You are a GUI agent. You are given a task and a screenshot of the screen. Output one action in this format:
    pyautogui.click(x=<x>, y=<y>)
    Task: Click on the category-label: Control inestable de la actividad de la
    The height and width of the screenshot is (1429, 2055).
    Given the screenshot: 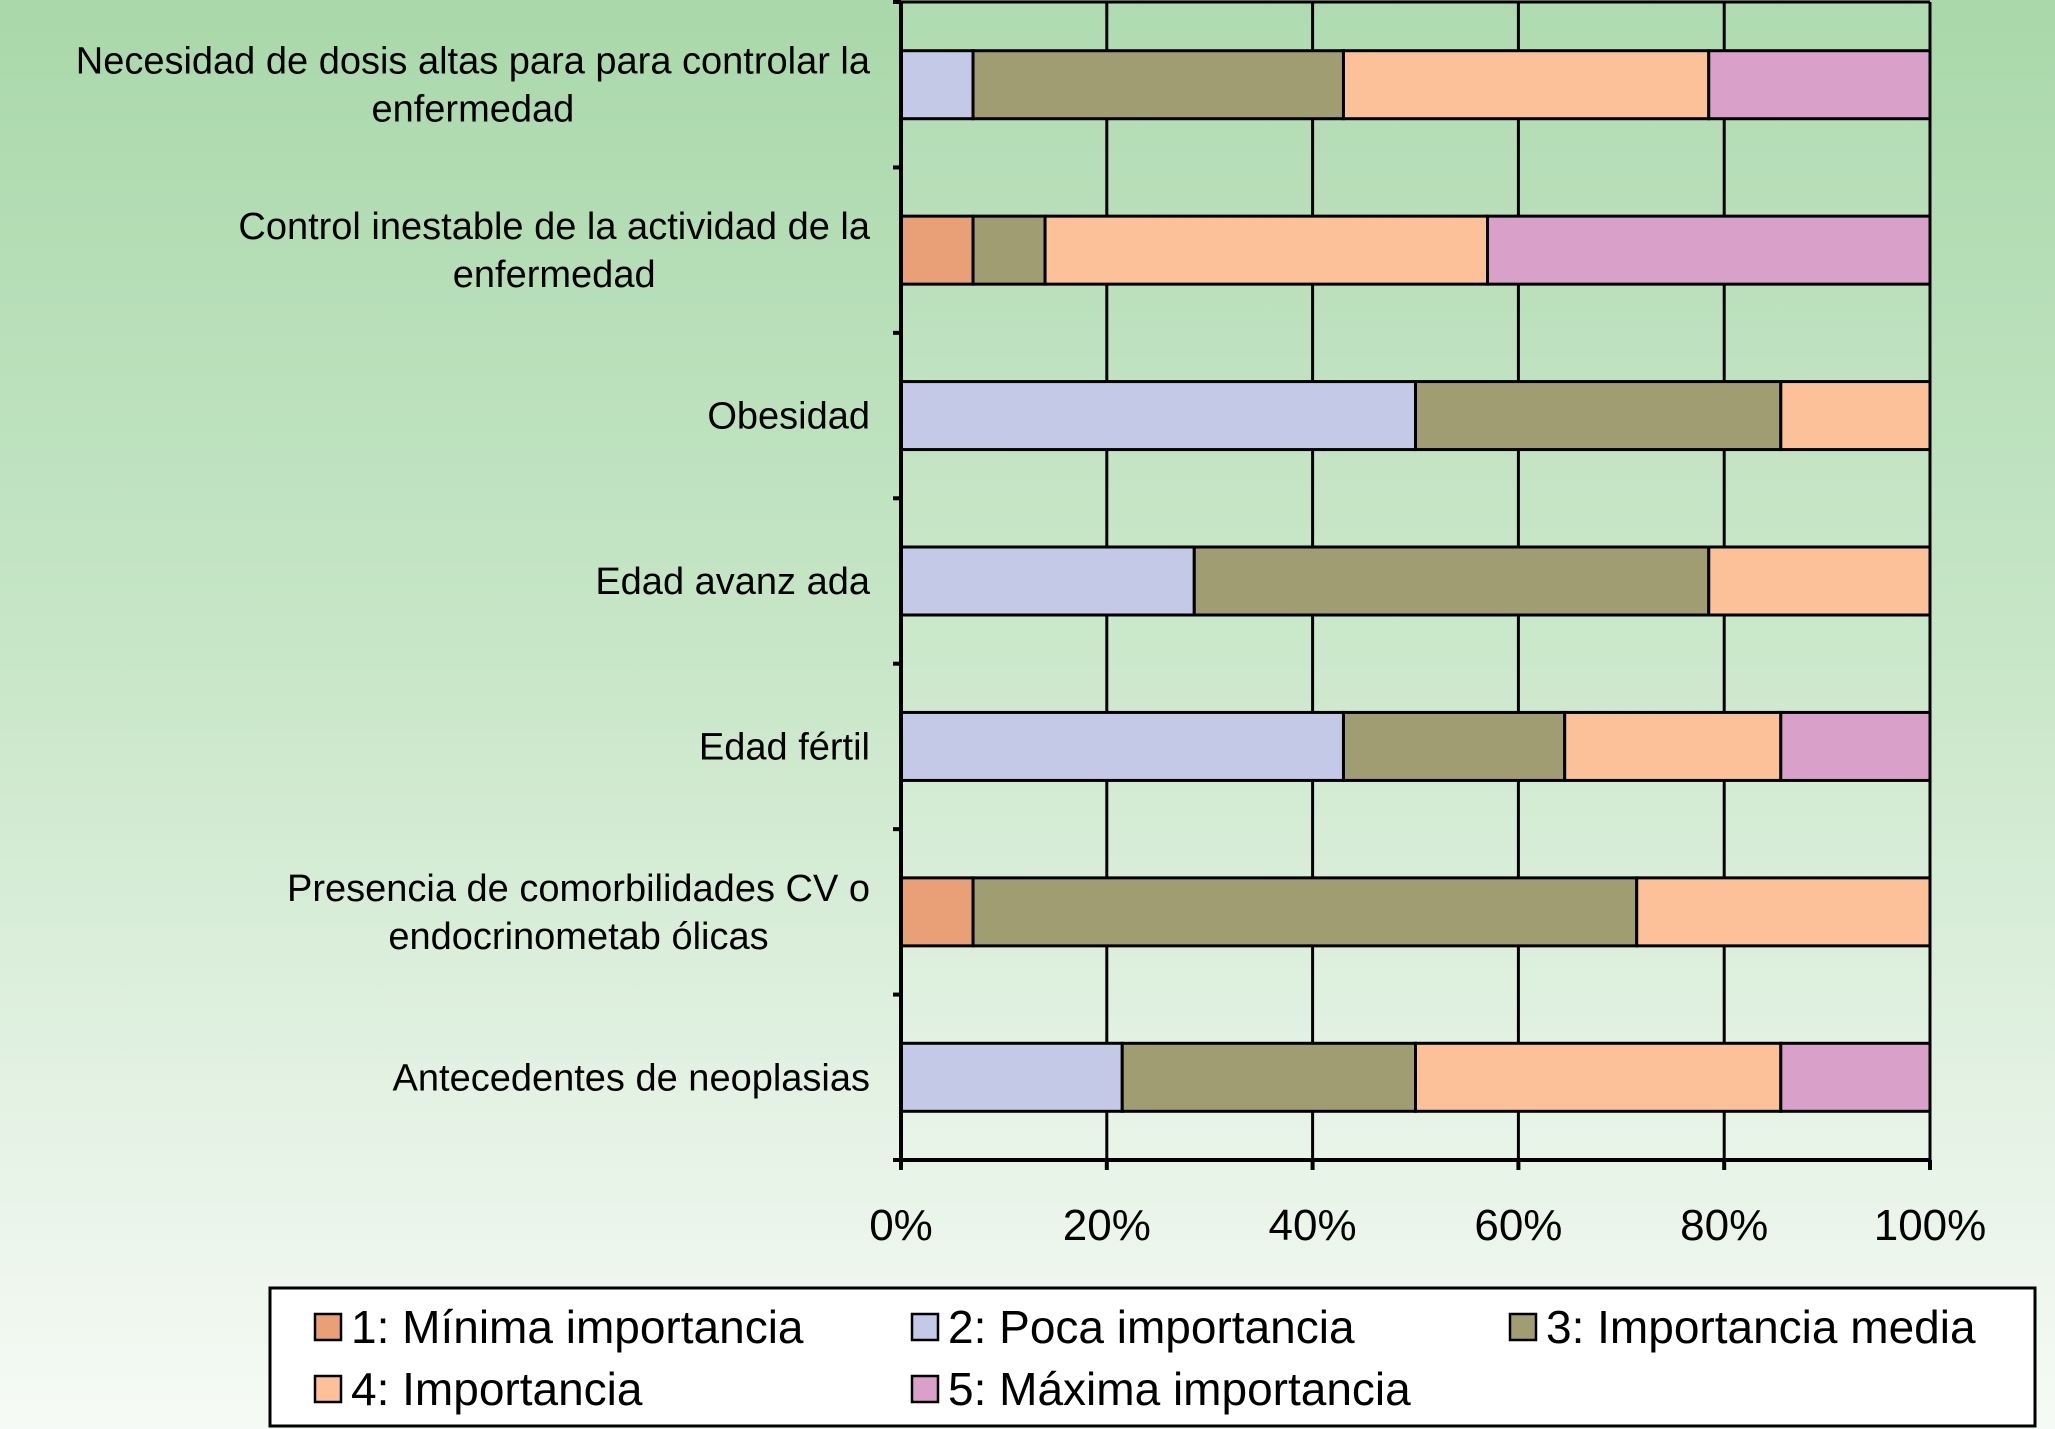 What is the action you would take?
    pyautogui.click(x=554, y=227)
    